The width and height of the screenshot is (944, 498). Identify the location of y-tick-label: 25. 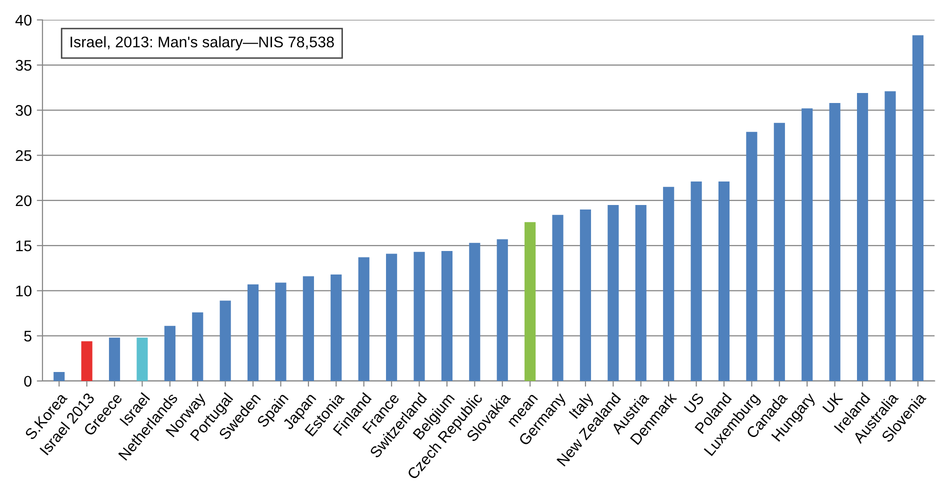
(24, 155).